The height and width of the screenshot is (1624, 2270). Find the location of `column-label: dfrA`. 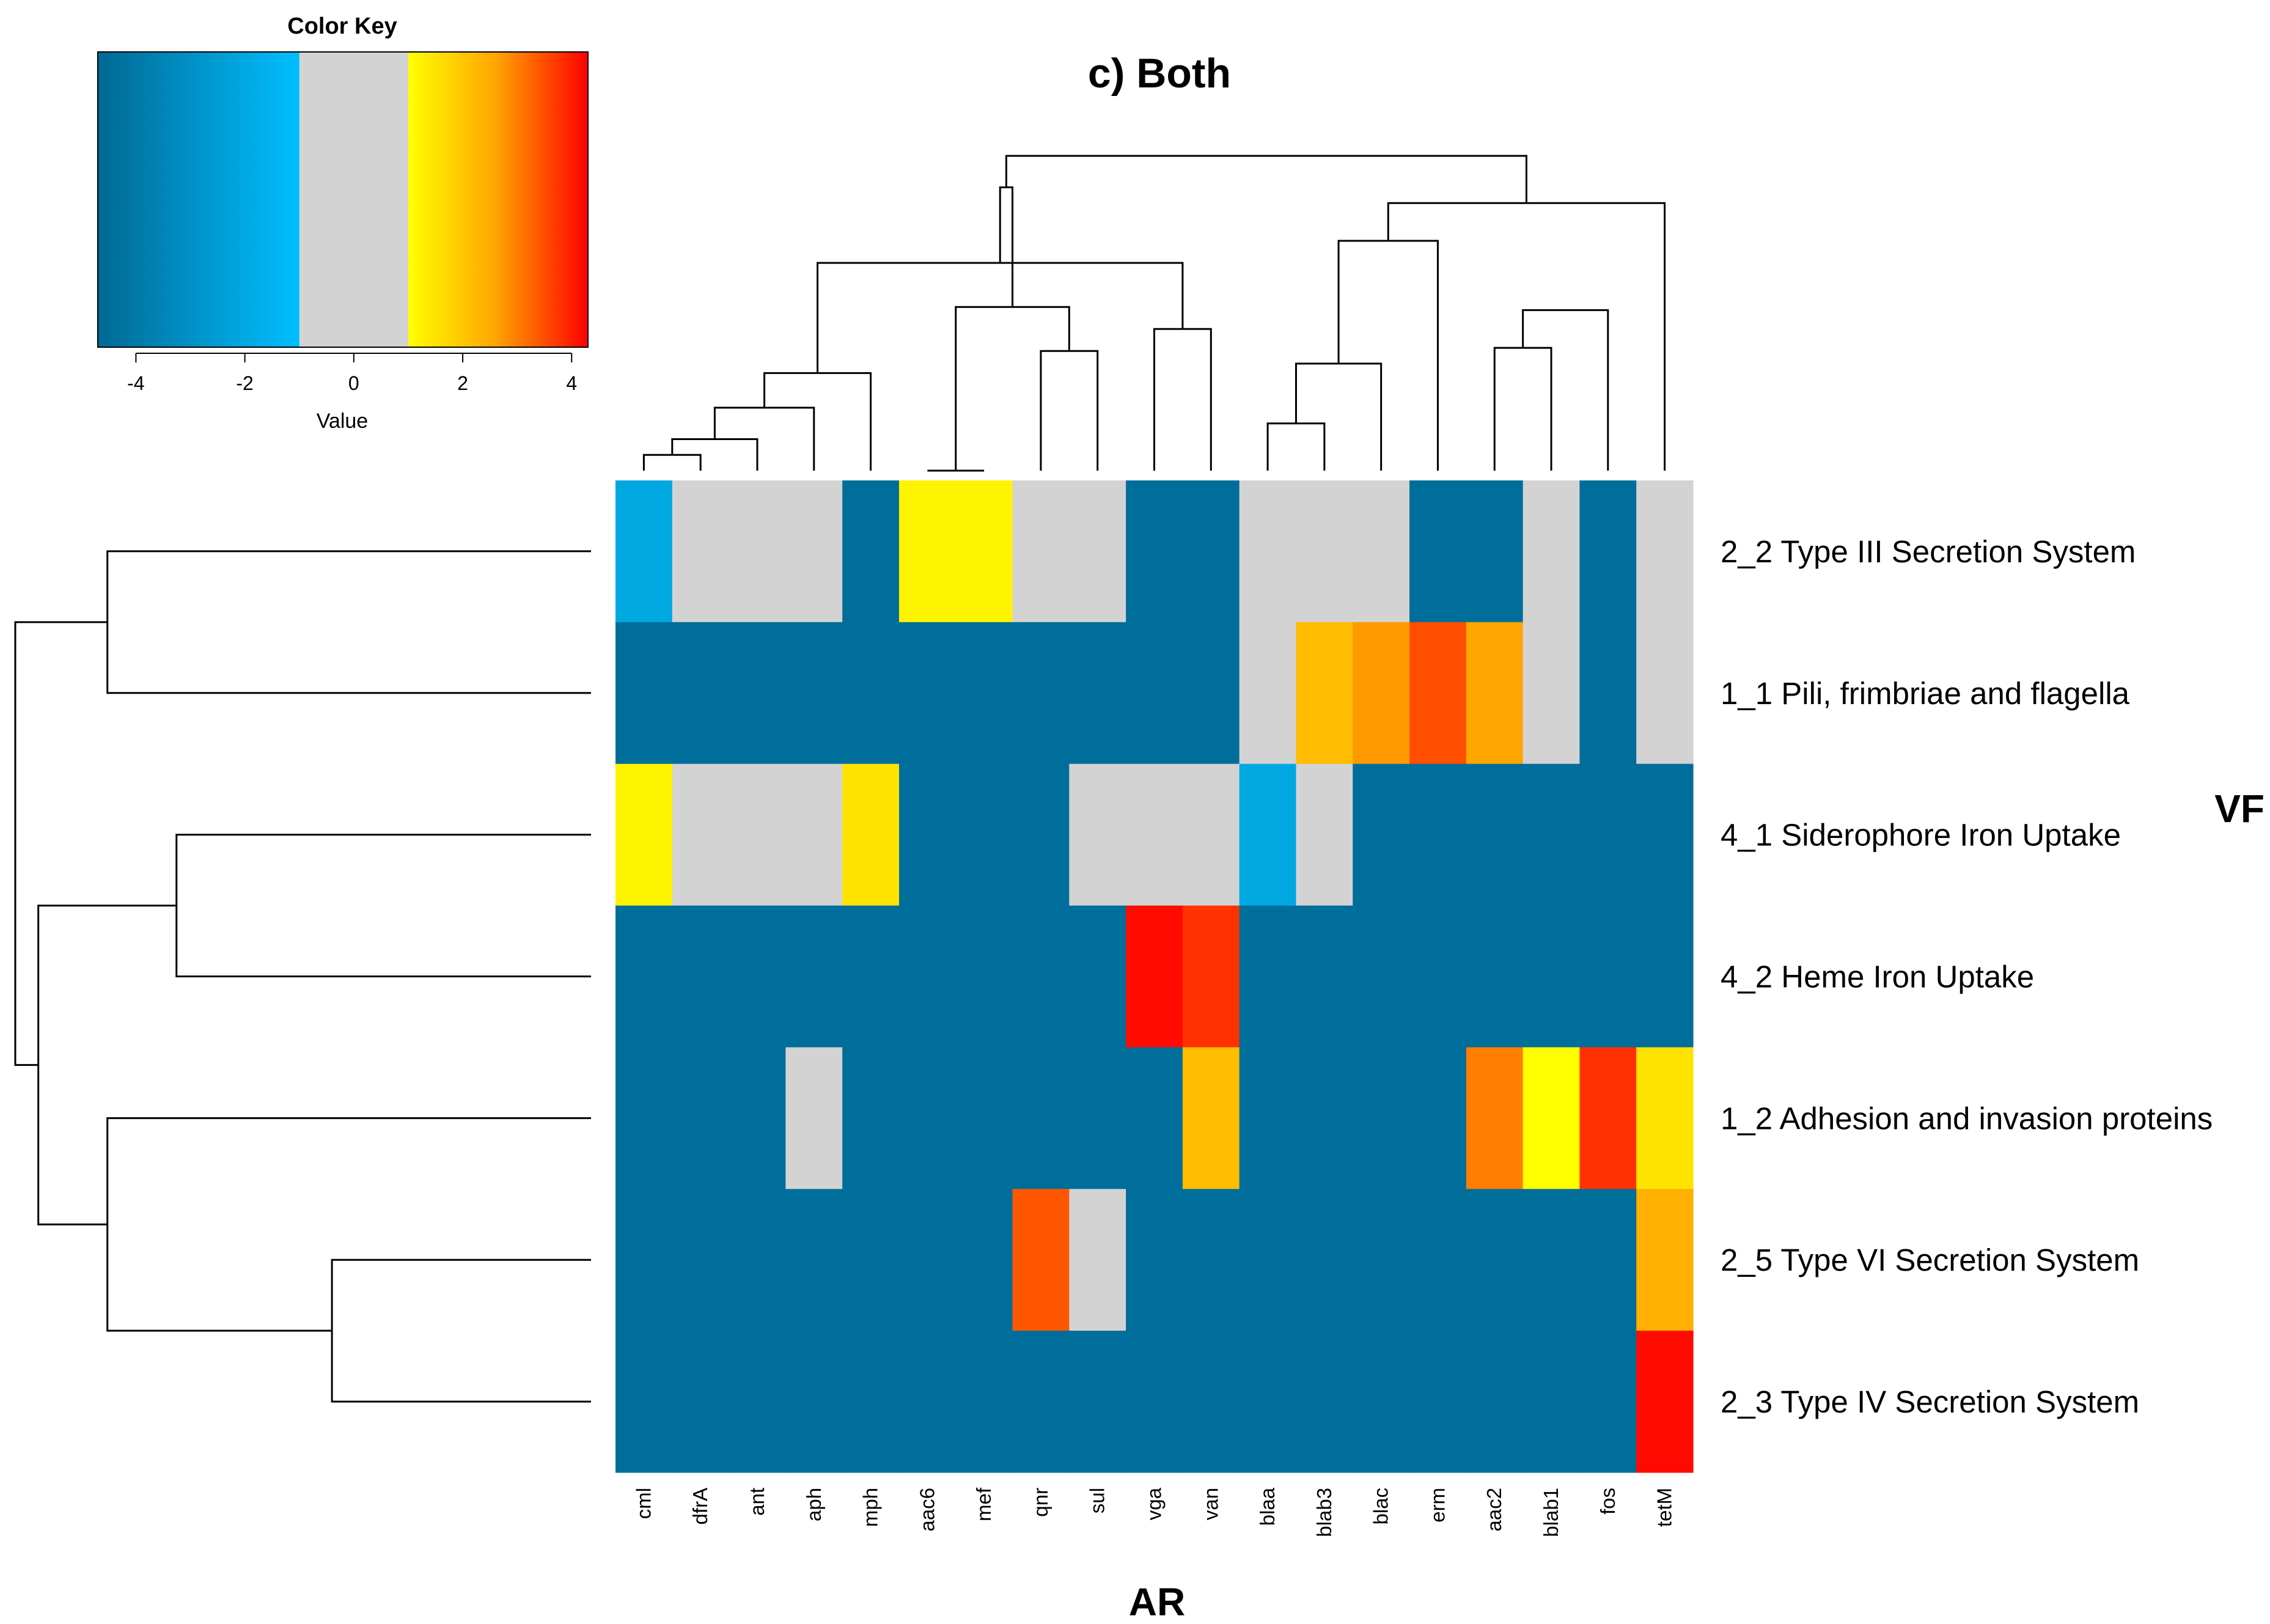

column-label: dfrA is located at coordinates (700, 1506).